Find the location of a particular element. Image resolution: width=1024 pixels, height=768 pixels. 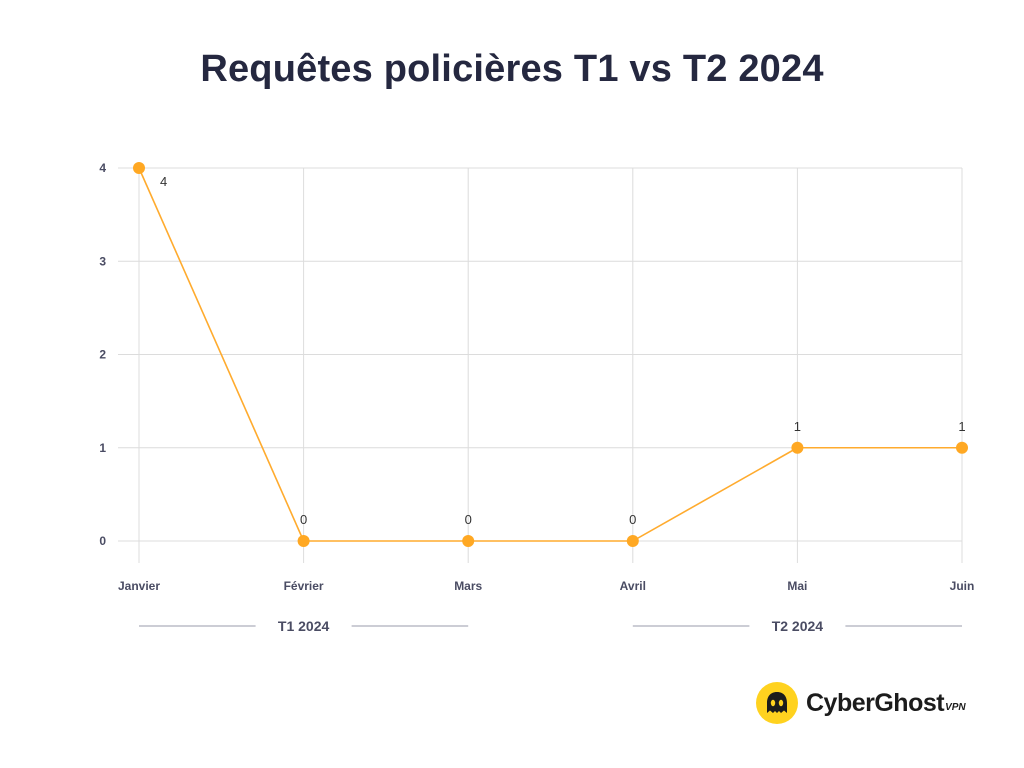

data-label: 4 is located at coordinates (163, 181).